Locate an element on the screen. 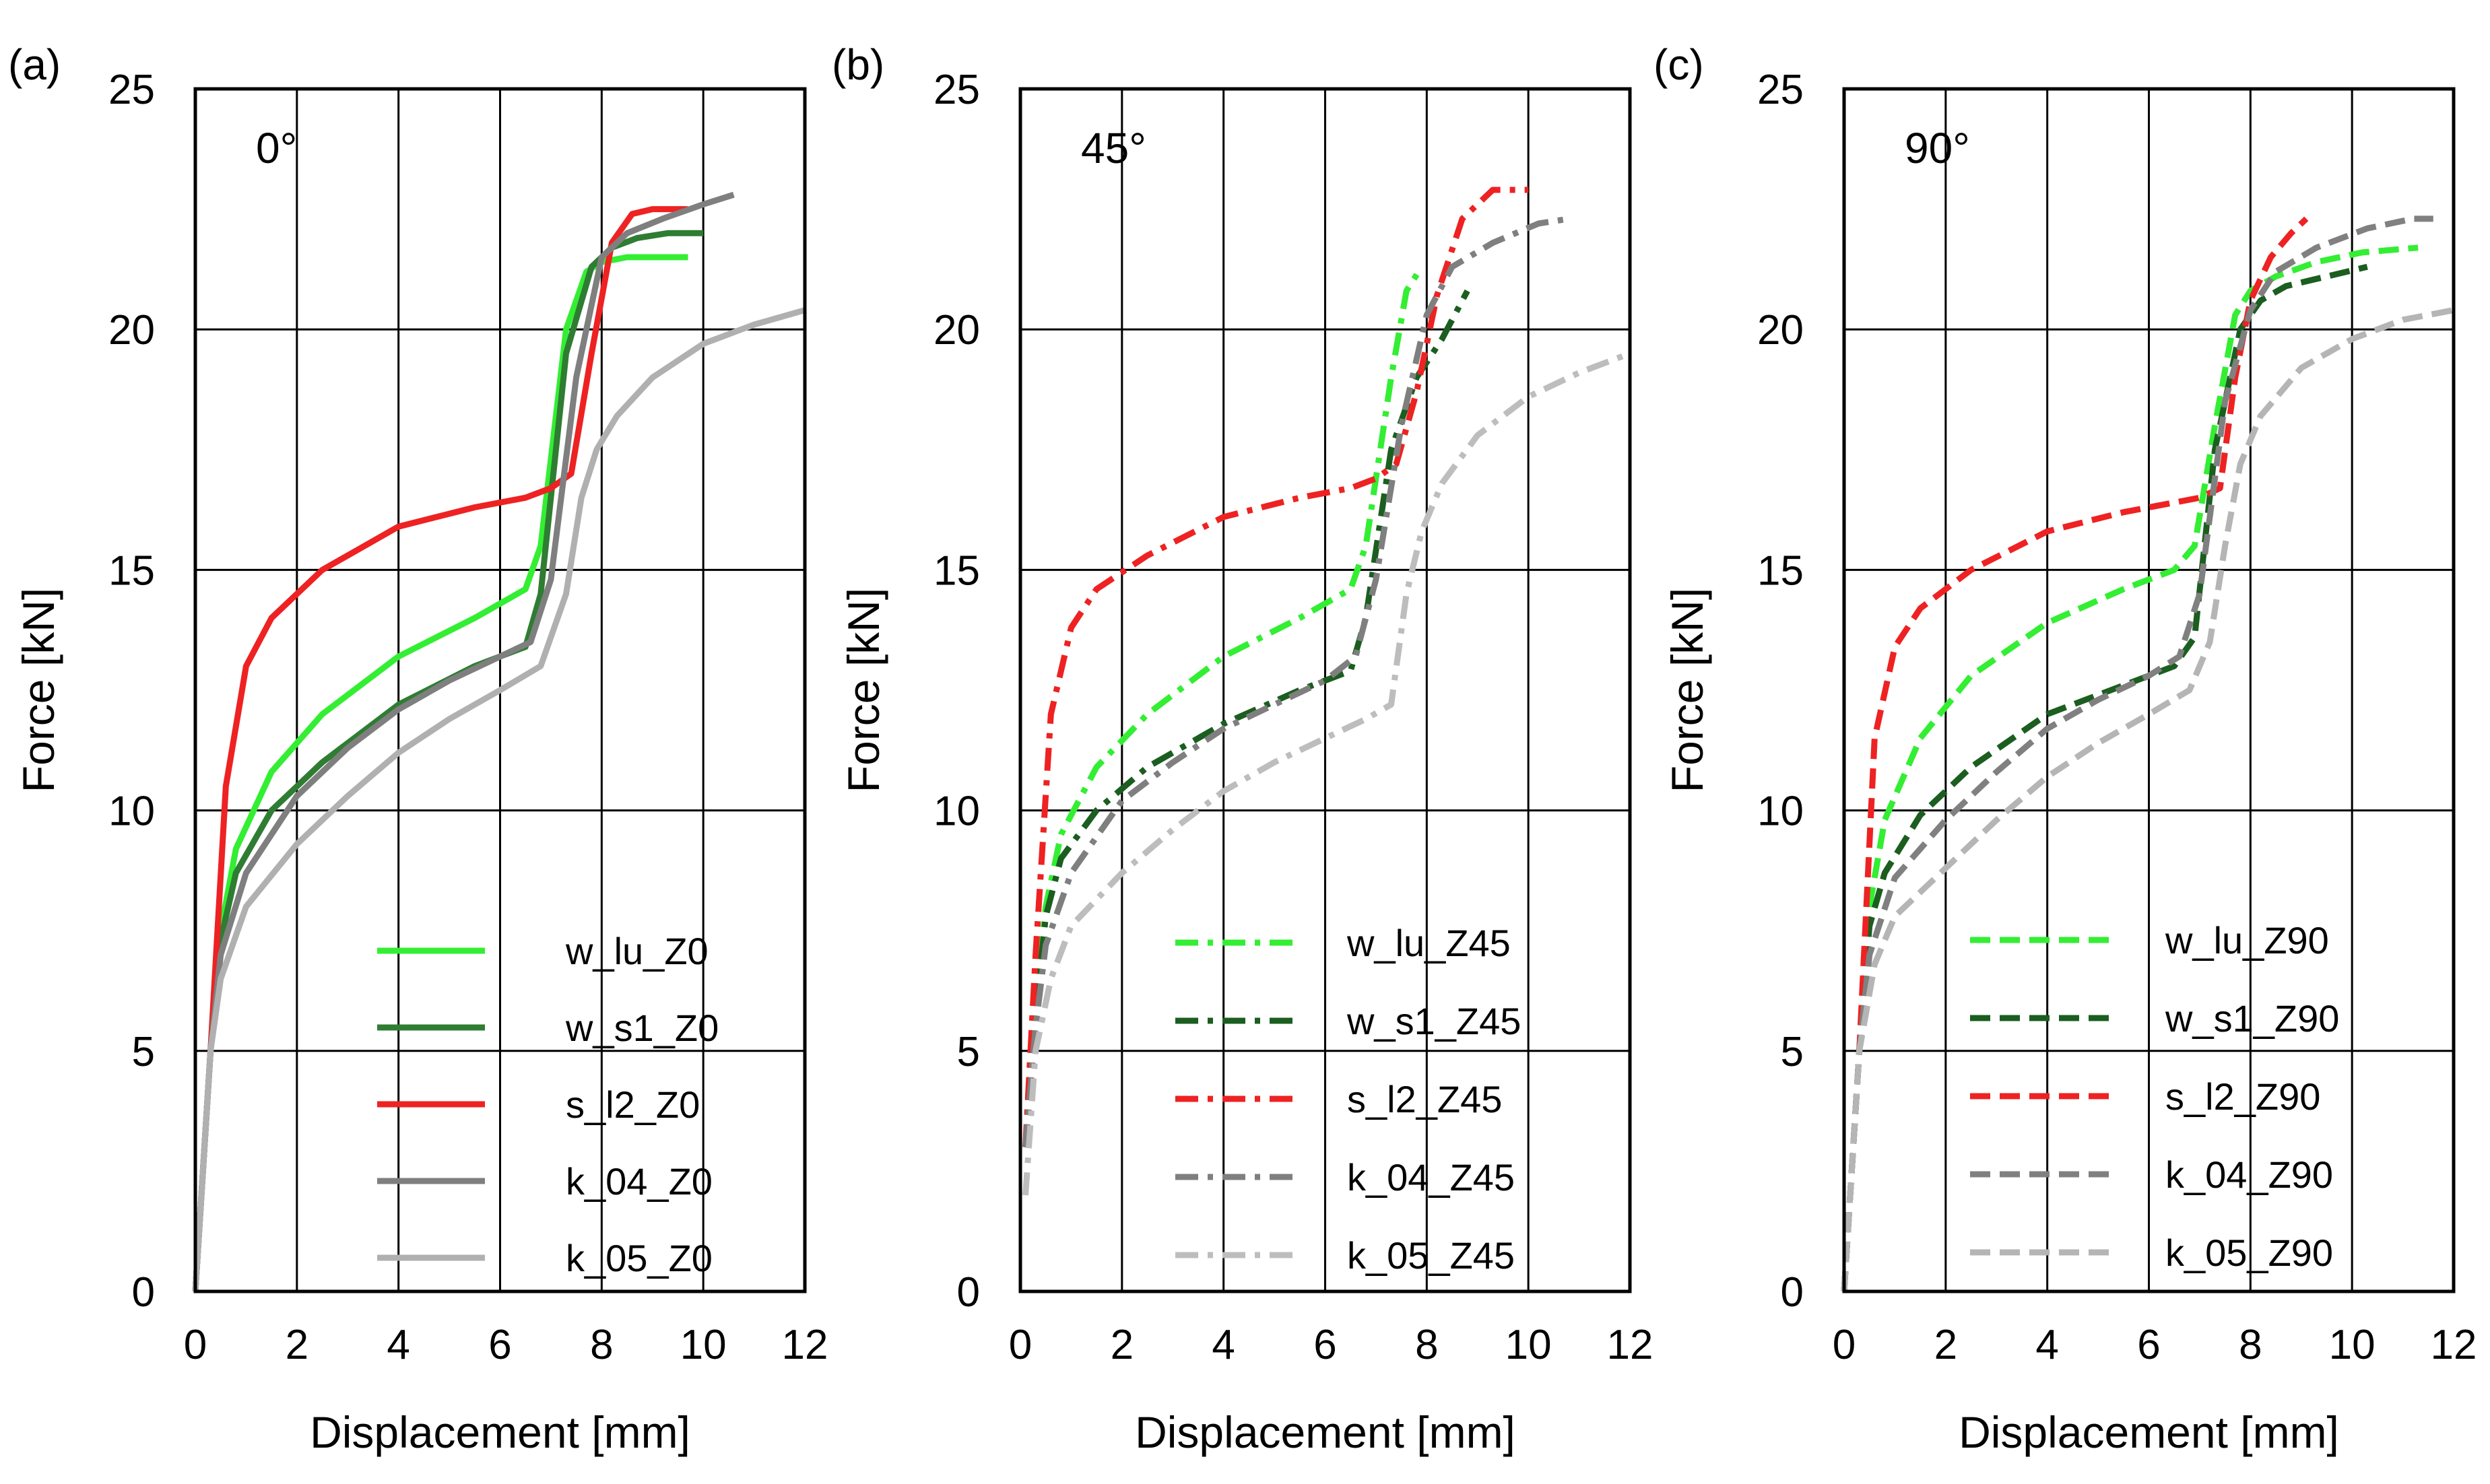 The width and height of the screenshot is (2490, 1484). panel-0-series-w_s1_Z0 is located at coordinates (448, 761).